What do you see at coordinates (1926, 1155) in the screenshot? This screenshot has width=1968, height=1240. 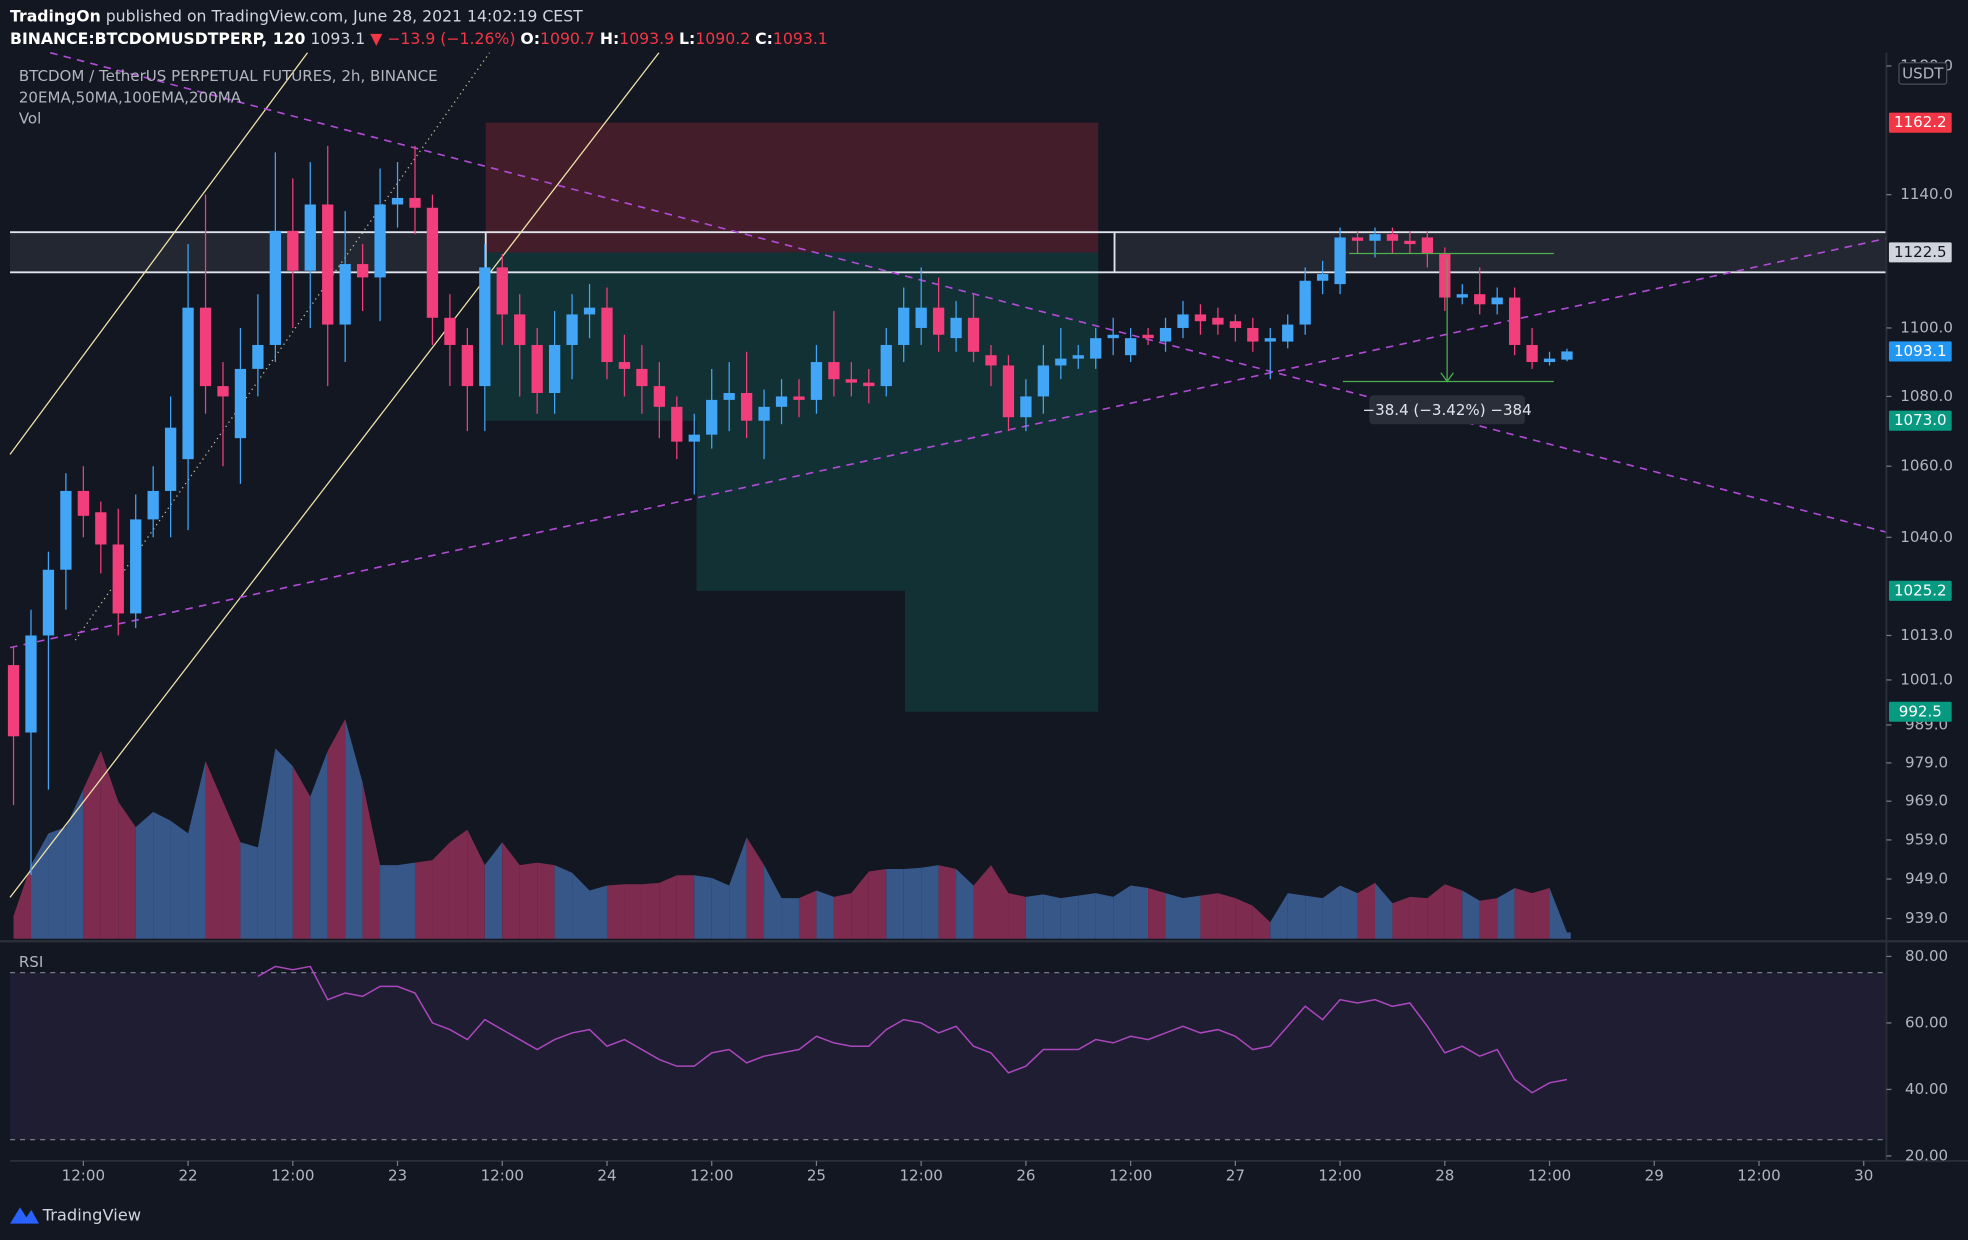 I see `rsi-tick-label: 20.00` at bounding box center [1926, 1155].